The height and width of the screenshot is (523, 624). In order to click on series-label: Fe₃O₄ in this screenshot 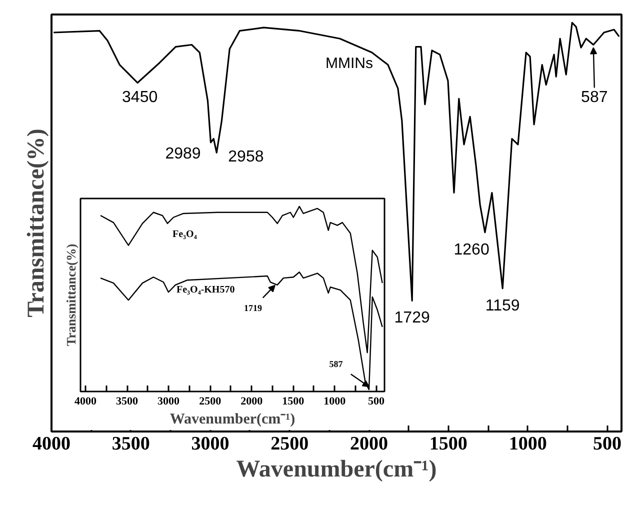, I will do `click(184, 234)`.